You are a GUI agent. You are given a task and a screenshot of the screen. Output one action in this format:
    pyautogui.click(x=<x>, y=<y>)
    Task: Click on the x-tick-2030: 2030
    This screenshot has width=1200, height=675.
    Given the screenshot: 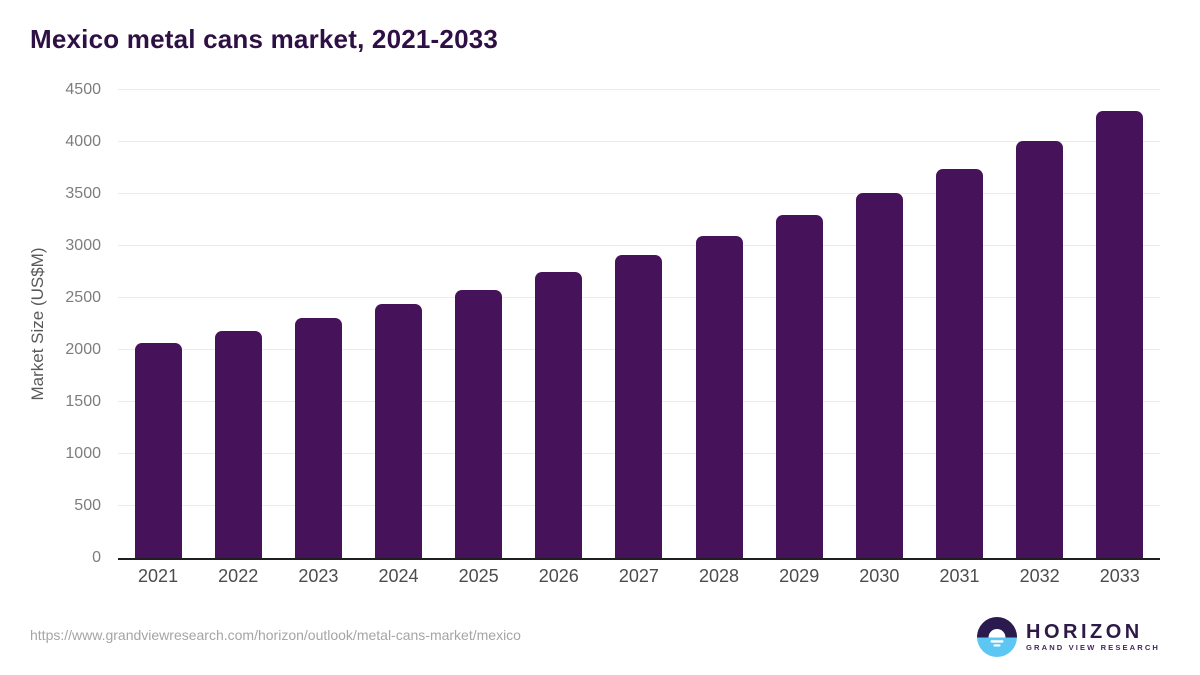 What is the action you would take?
    pyautogui.click(x=879, y=576)
    